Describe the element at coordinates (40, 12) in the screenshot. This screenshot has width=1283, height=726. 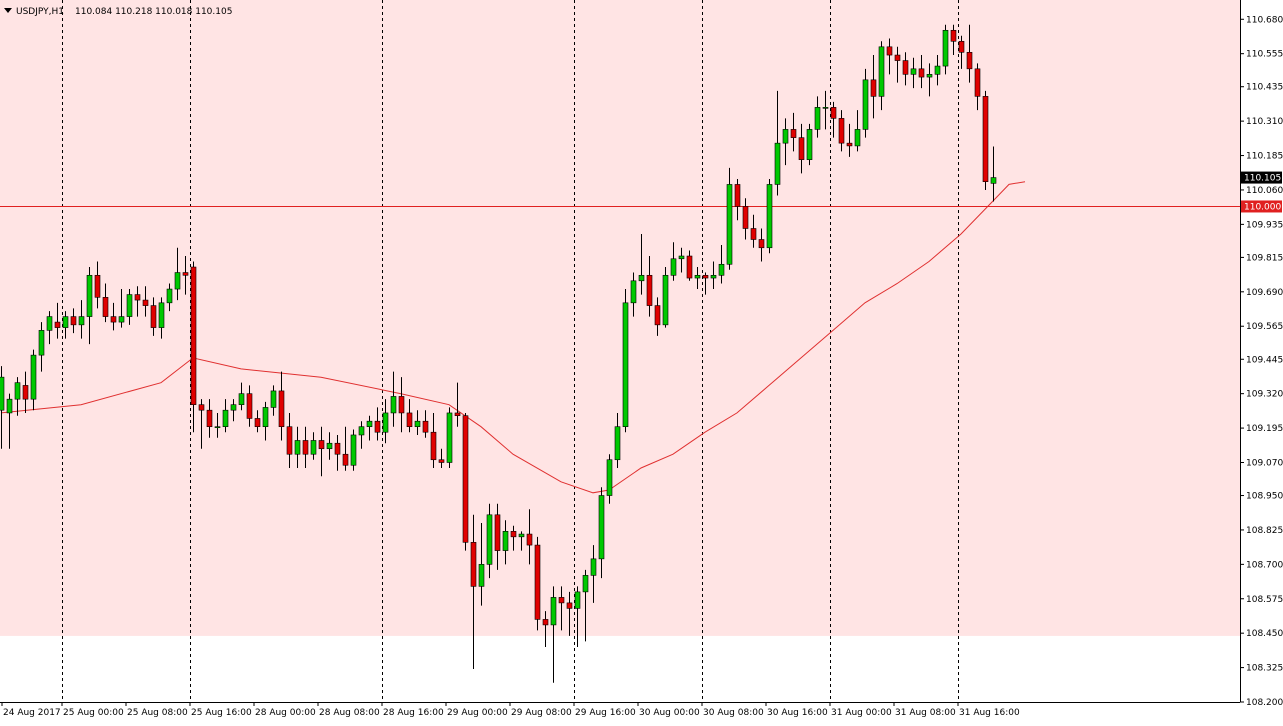
I see `symbol-label: USDJPY,H1` at that location.